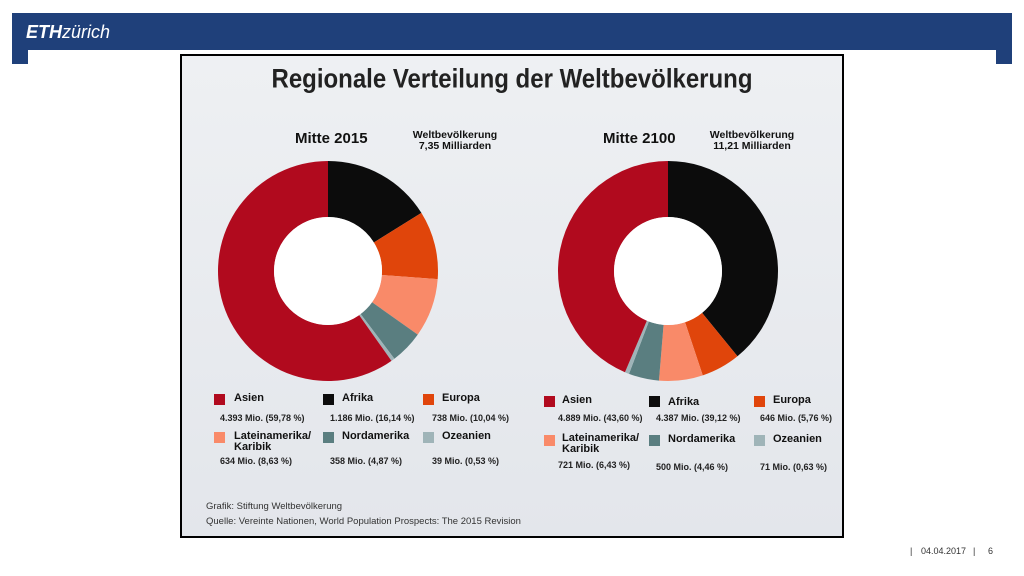 Image resolution: width=1024 pixels, height=576 pixels. Describe the element at coordinates (549, 440) in the screenshot. I see `legend2-swatch-lateinamerika` at that location.